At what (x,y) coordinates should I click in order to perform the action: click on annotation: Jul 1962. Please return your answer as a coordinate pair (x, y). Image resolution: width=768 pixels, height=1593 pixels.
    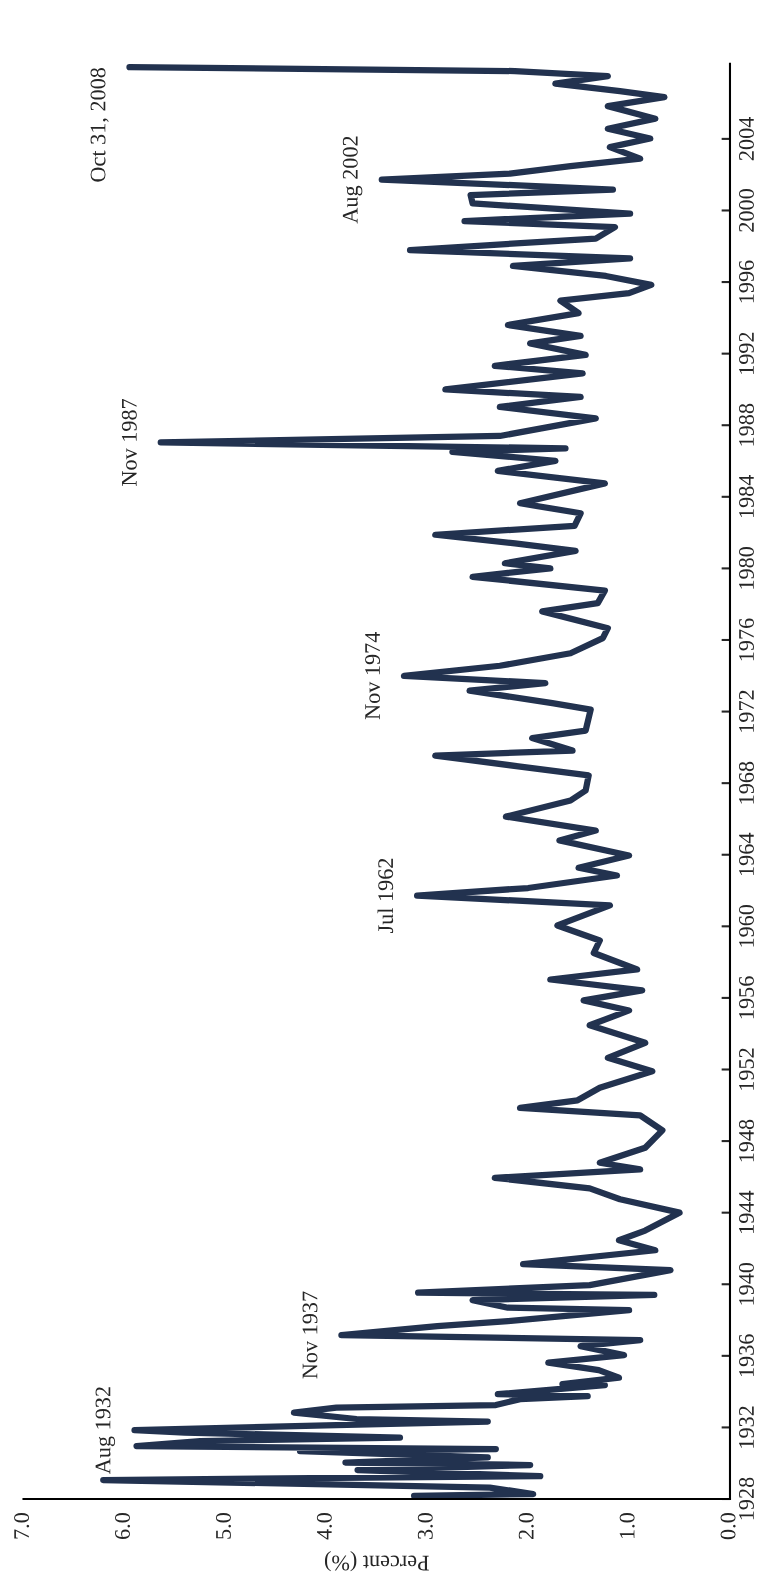
    Looking at the image, I should click on (385, 896).